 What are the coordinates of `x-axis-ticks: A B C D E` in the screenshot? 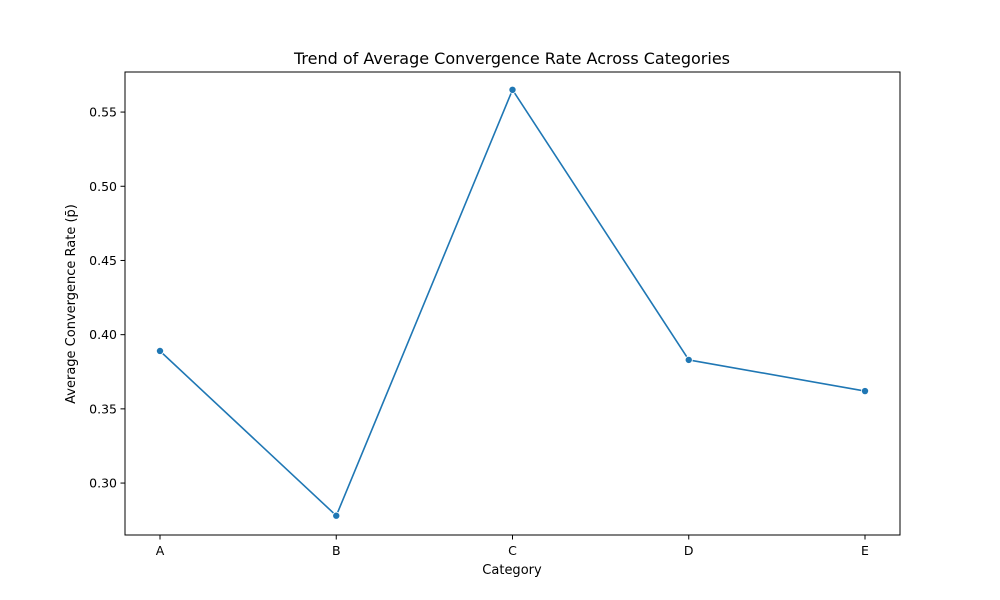 It's located at (512, 546).